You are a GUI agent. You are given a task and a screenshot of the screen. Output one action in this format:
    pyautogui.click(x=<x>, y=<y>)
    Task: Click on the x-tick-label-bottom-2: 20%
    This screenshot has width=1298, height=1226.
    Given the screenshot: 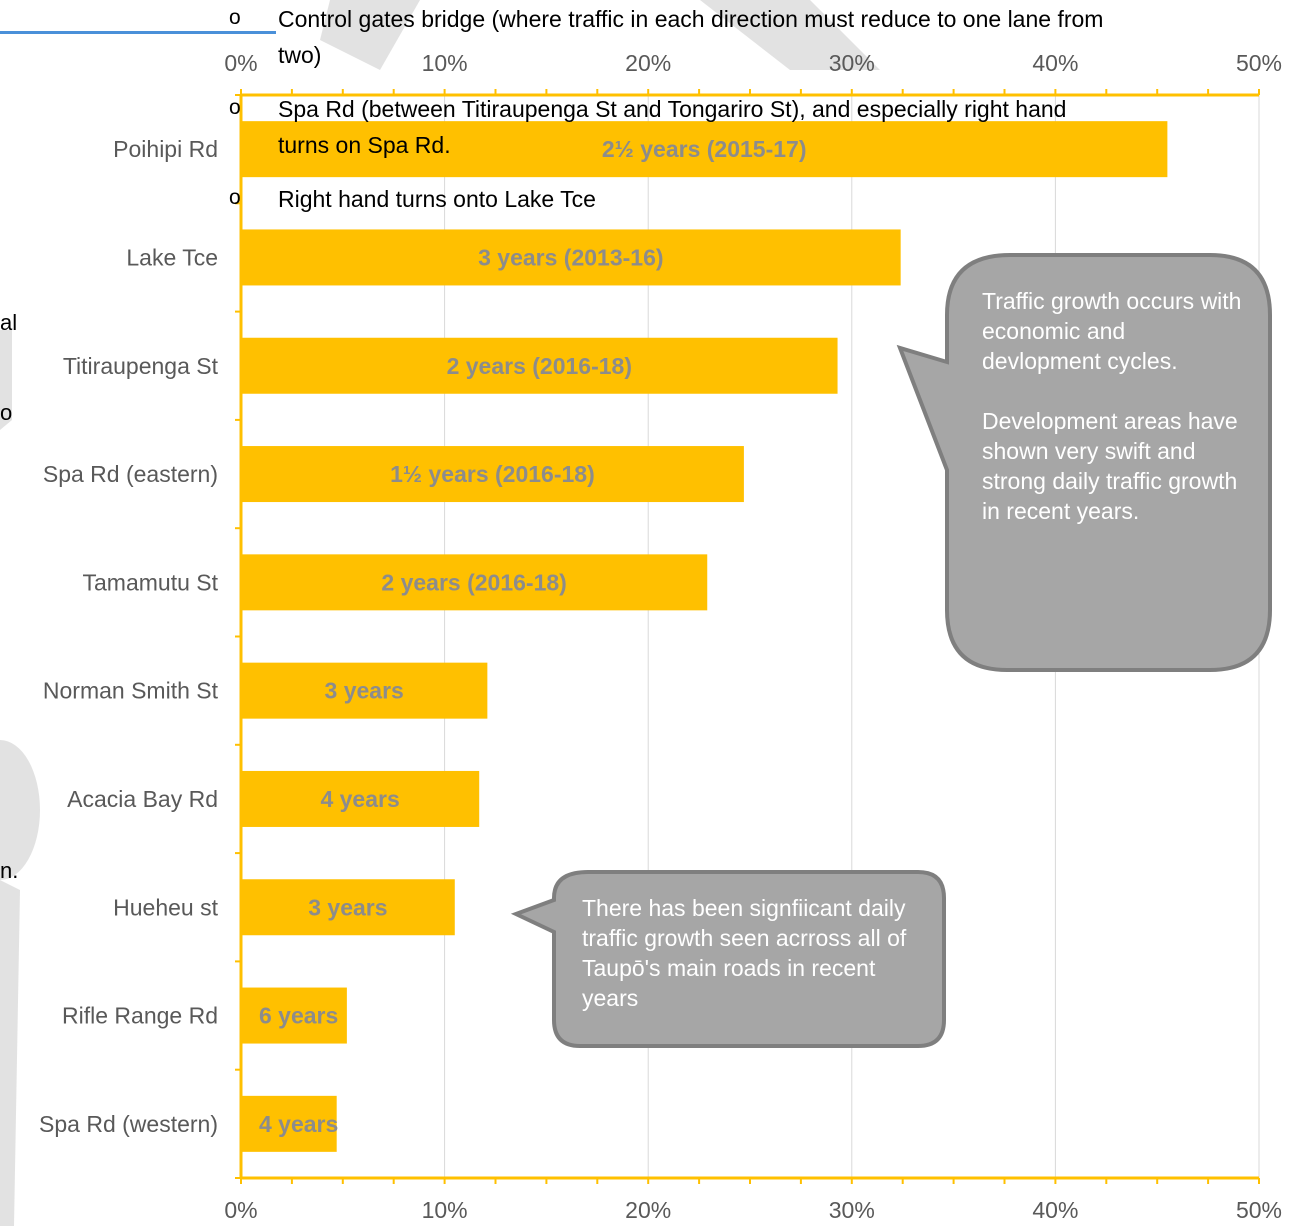 What is the action you would take?
    pyautogui.click(x=648, y=1210)
    